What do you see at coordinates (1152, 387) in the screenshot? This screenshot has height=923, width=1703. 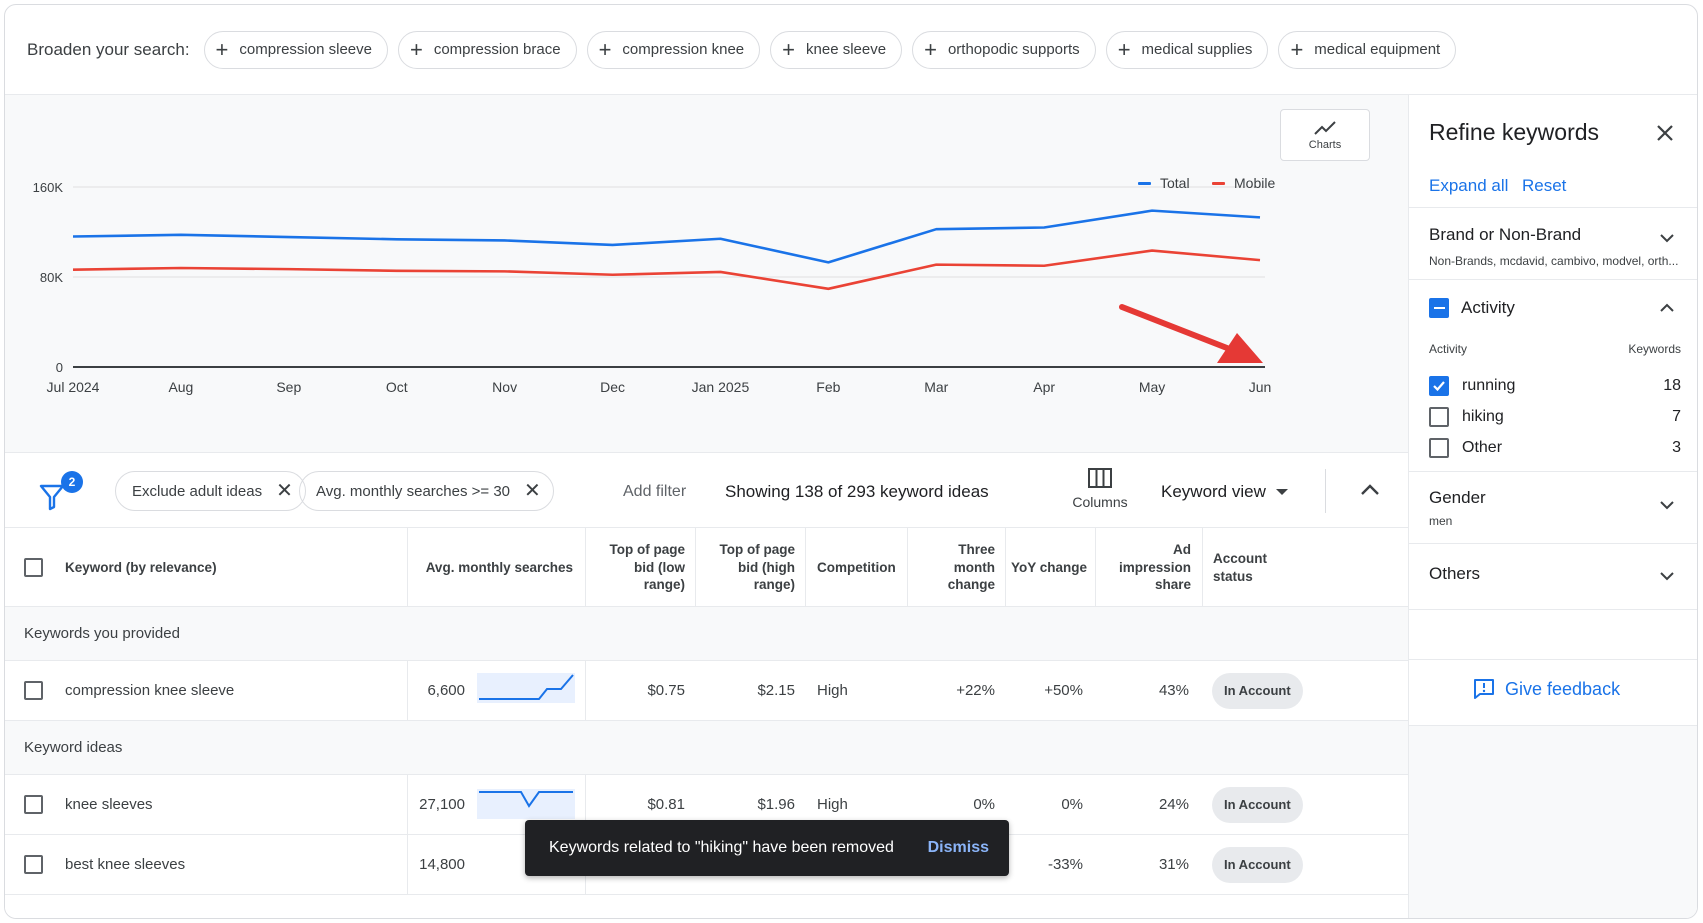 I see `x-tick-label: May` at bounding box center [1152, 387].